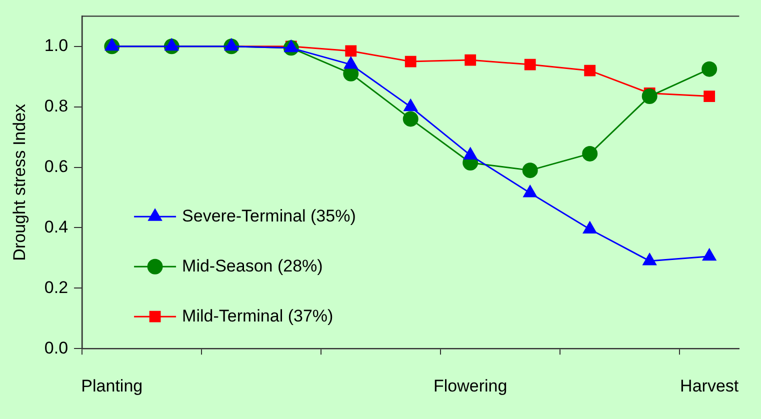 The height and width of the screenshot is (419, 761). Describe the element at coordinates (709, 386) in the screenshot. I see `x-tick-label: Harvest` at that location.